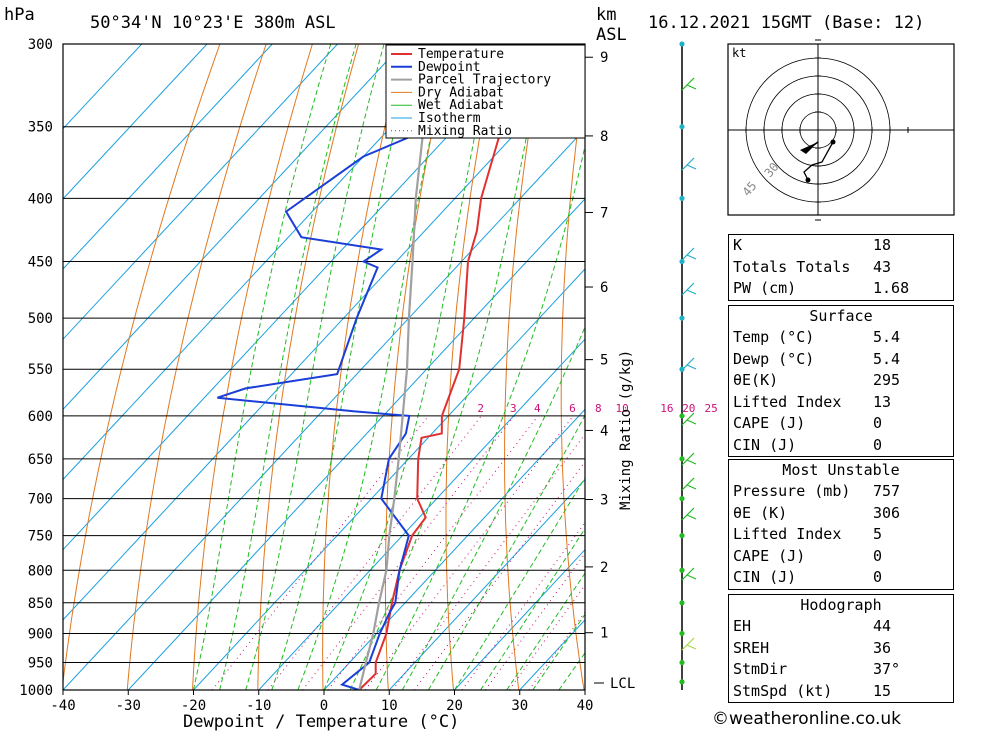 The image size is (1000, 737). What do you see at coordinates (803, 268) in the screenshot?
I see `index-key: Totals Totals` at bounding box center [803, 268].